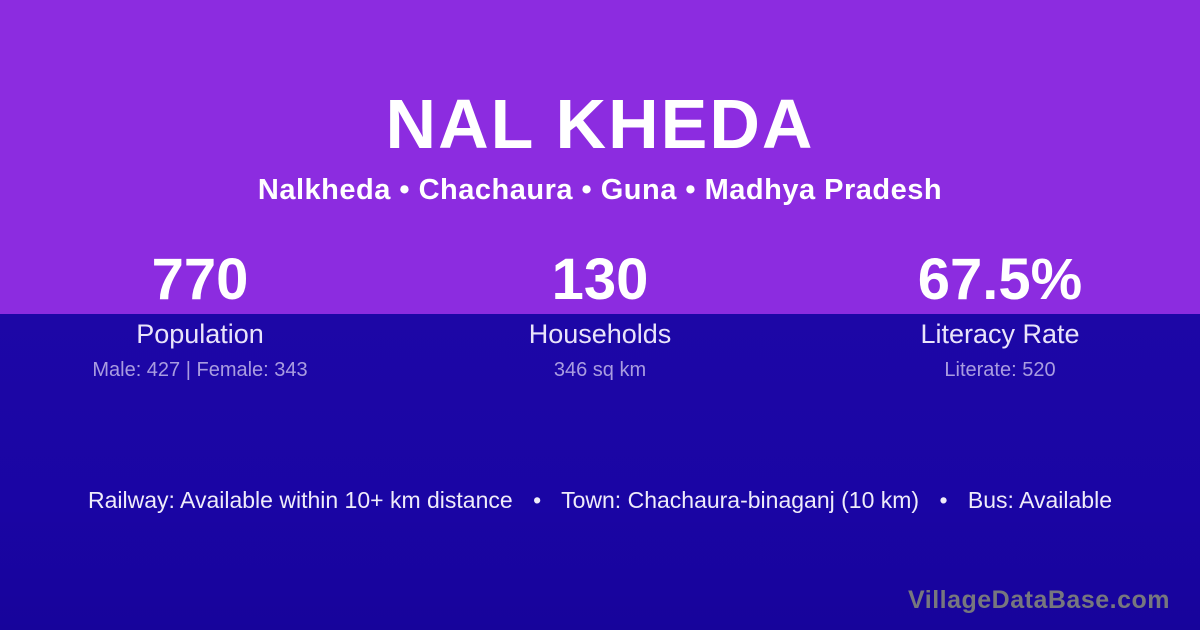 This screenshot has width=1200, height=630. Describe the element at coordinates (1039, 500) in the screenshot. I see `bus-info: Bus: Available` at that location.